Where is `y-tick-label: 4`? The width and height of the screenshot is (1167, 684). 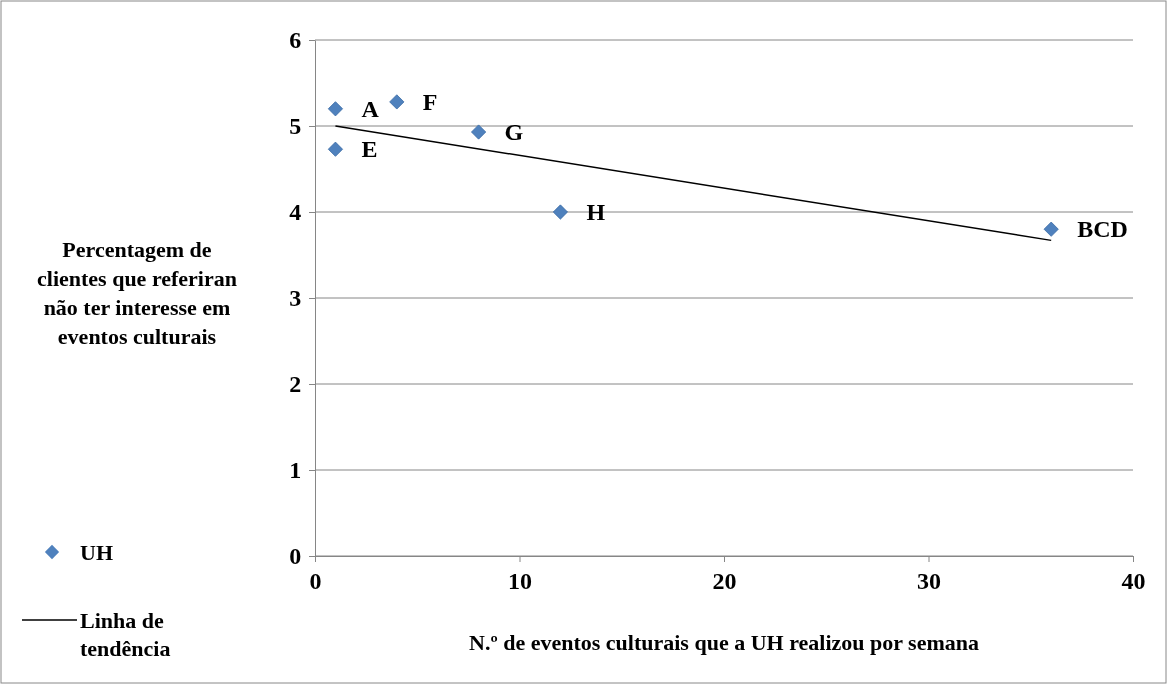
y-tick-label: 4 is located at coordinates (295, 212).